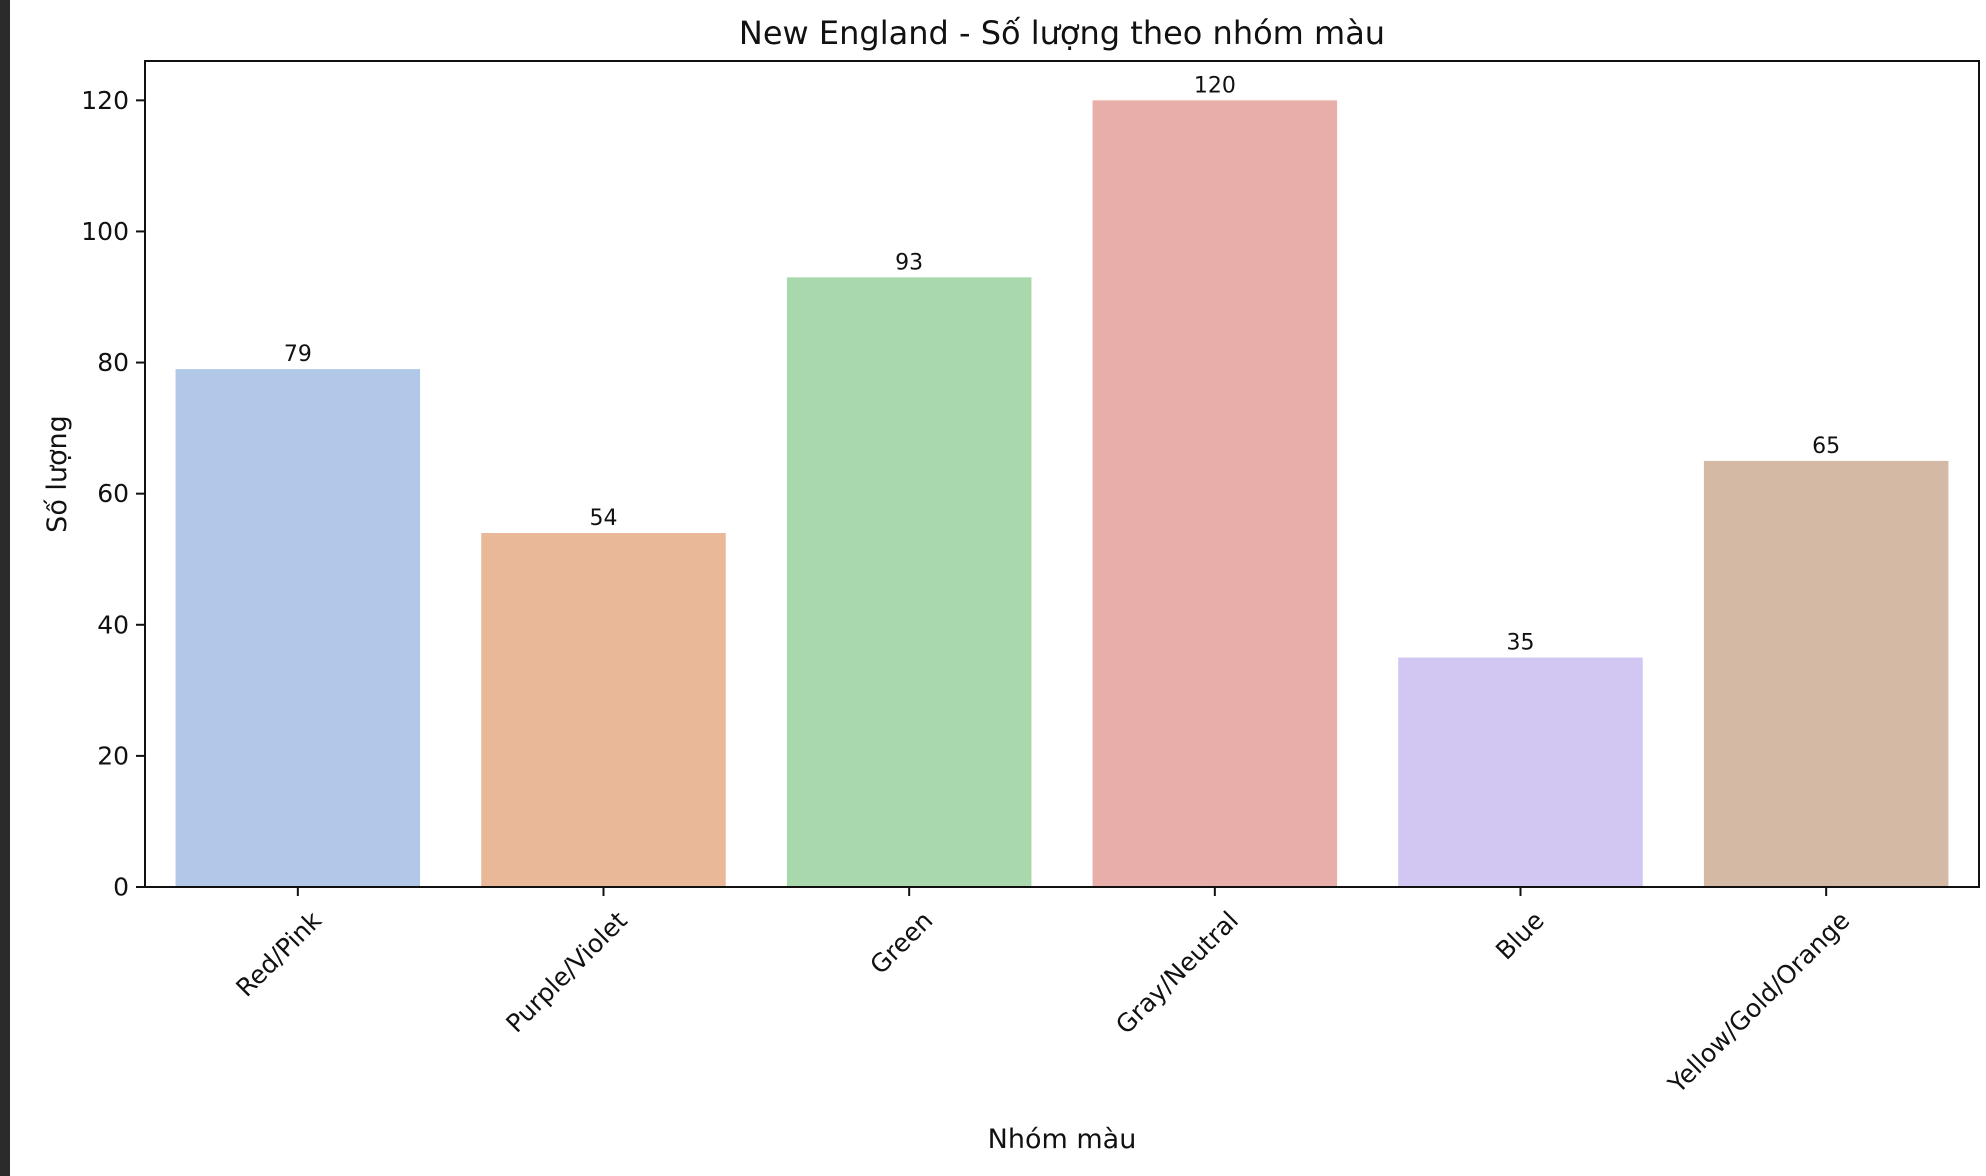 This screenshot has height=1176, width=1986. What do you see at coordinates (113, 624) in the screenshot?
I see `y-tick-label-2: 40` at bounding box center [113, 624].